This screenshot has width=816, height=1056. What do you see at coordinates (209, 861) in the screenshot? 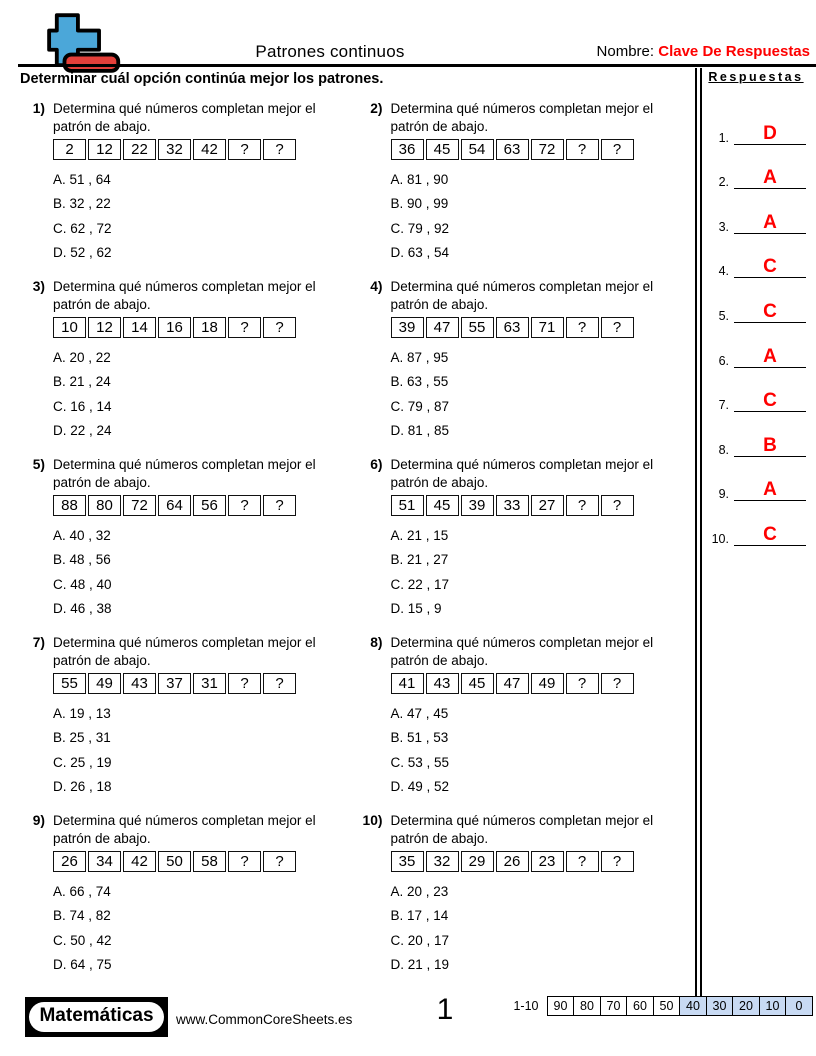
I see `pattern-cell: 58` at bounding box center [209, 861].